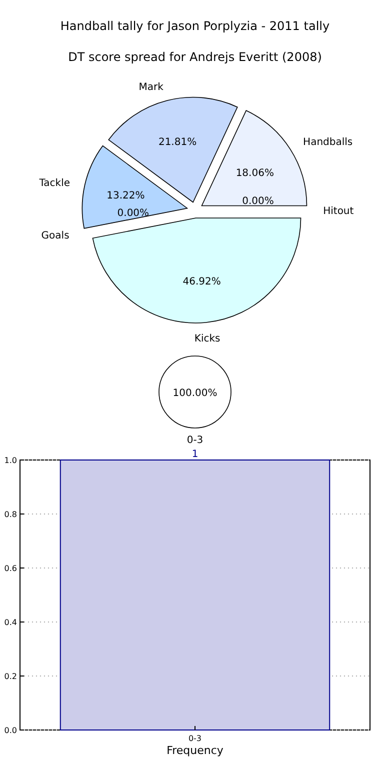  What do you see at coordinates (125, 196) in the screenshot?
I see `data-label: 13.22%` at bounding box center [125, 196].